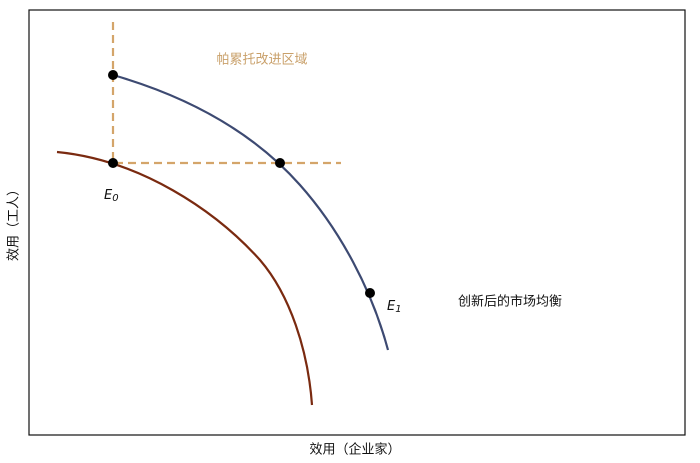  I want to click on region-label: 帕累托改进区域, so click(261, 60).